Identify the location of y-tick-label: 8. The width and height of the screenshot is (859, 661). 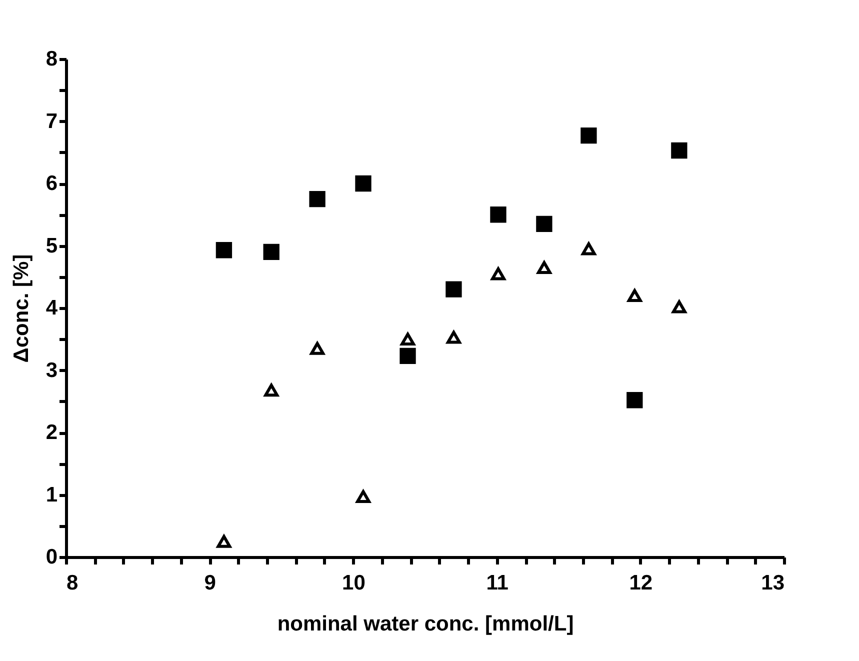
(52, 59).